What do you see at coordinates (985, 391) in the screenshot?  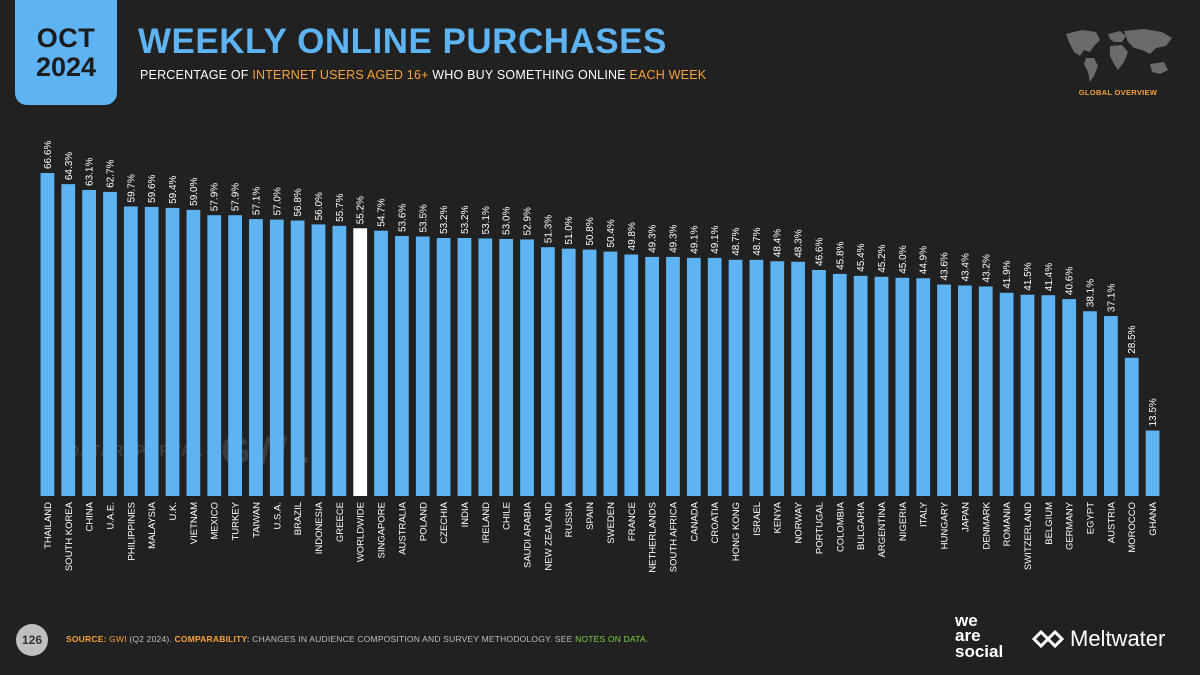 I see `bar-denmark` at bounding box center [985, 391].